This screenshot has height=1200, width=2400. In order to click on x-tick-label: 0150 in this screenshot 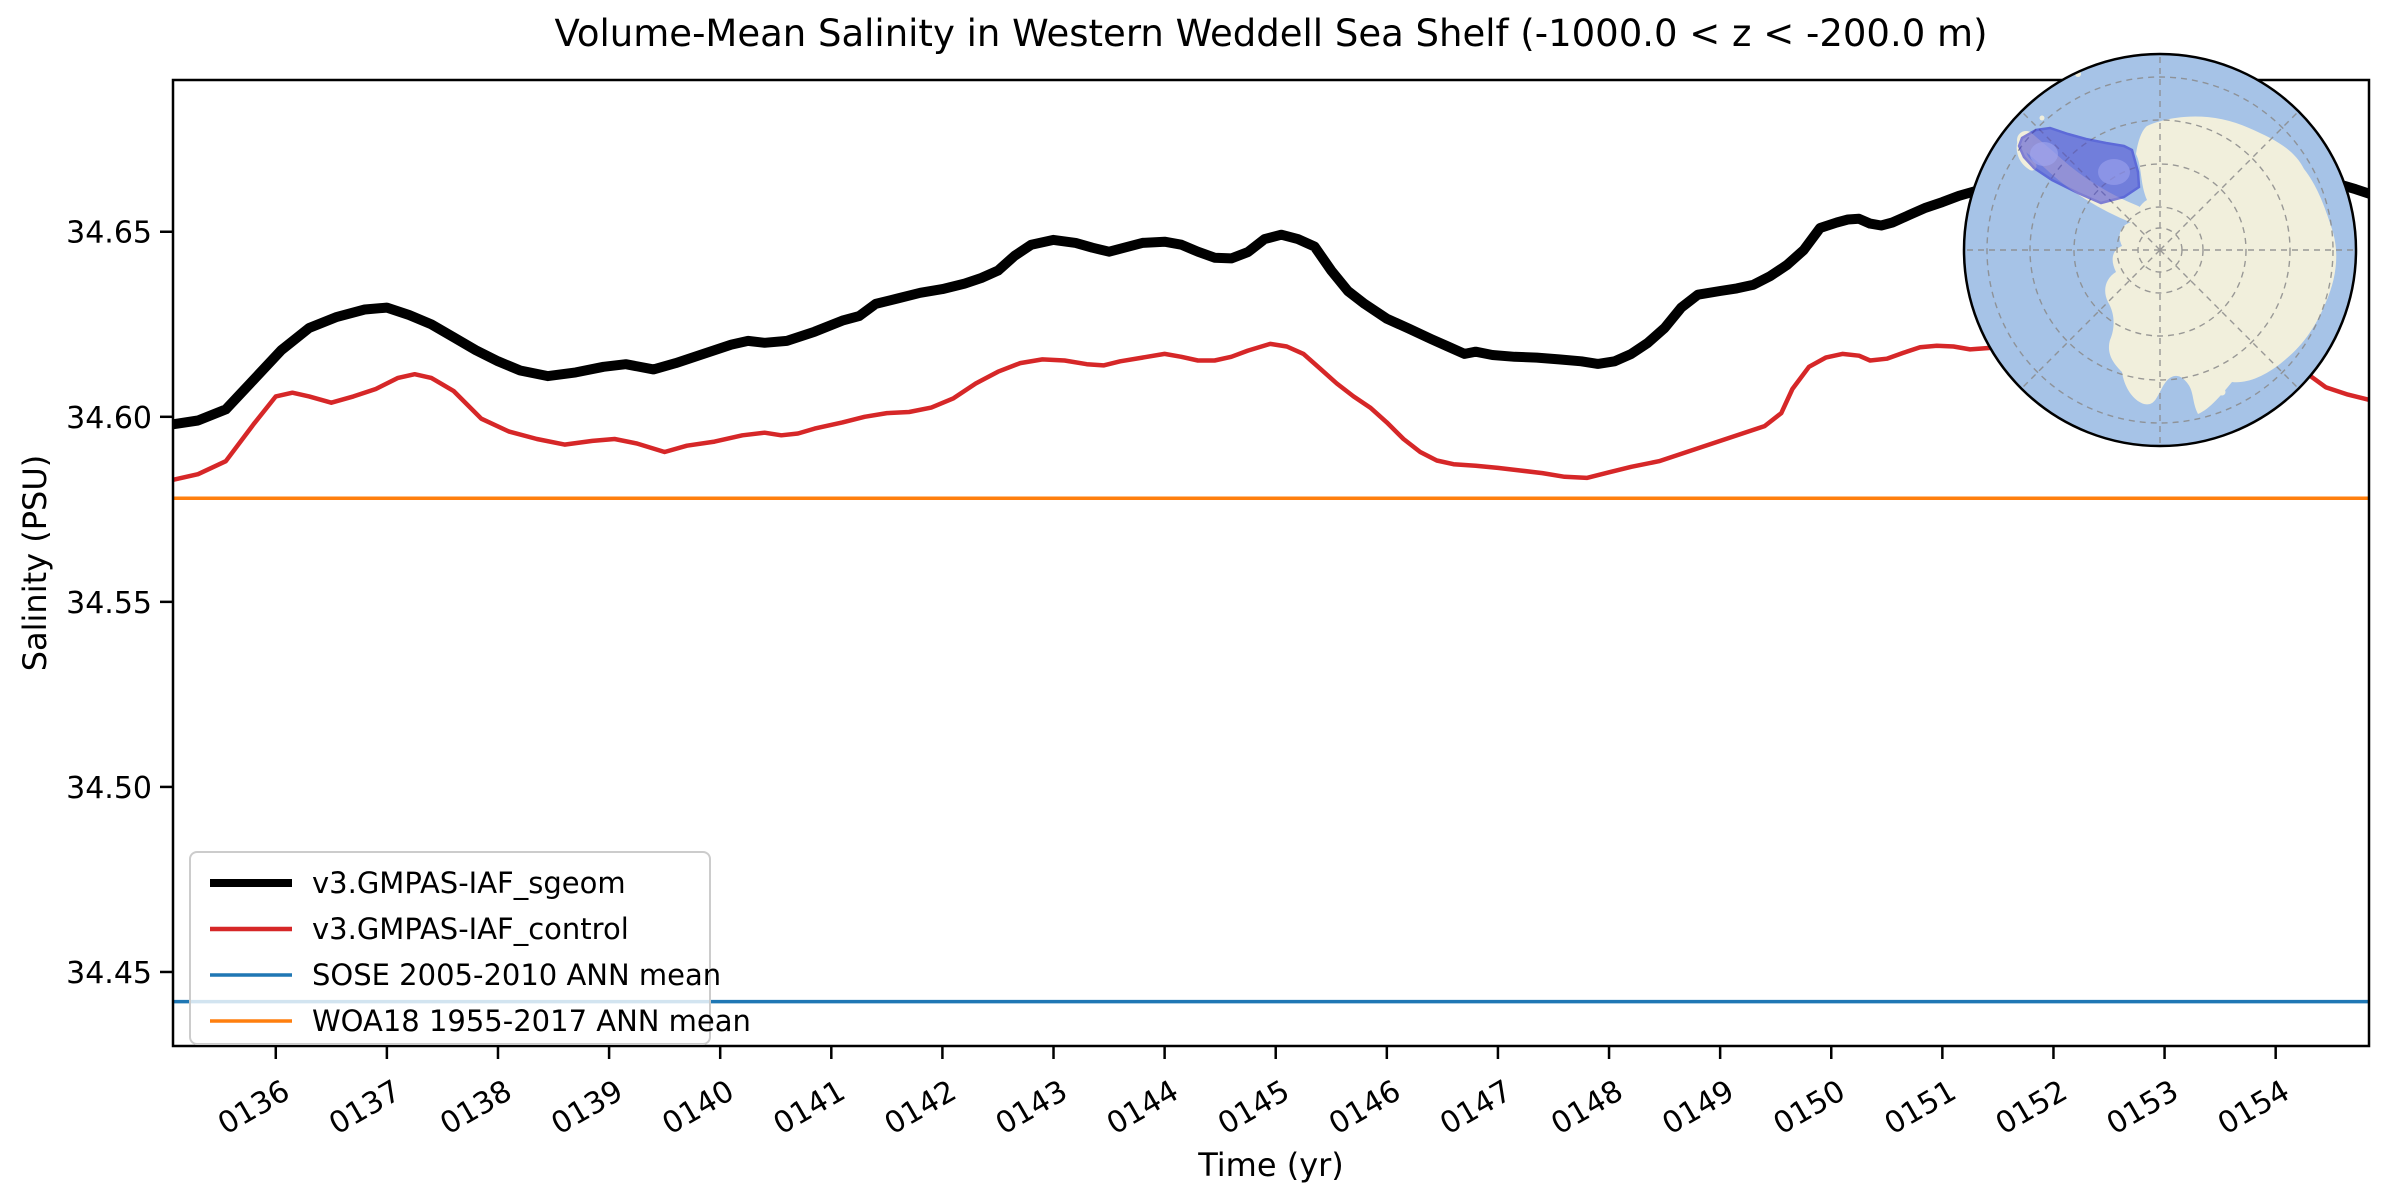, I will do `click(1810, 1108)`.